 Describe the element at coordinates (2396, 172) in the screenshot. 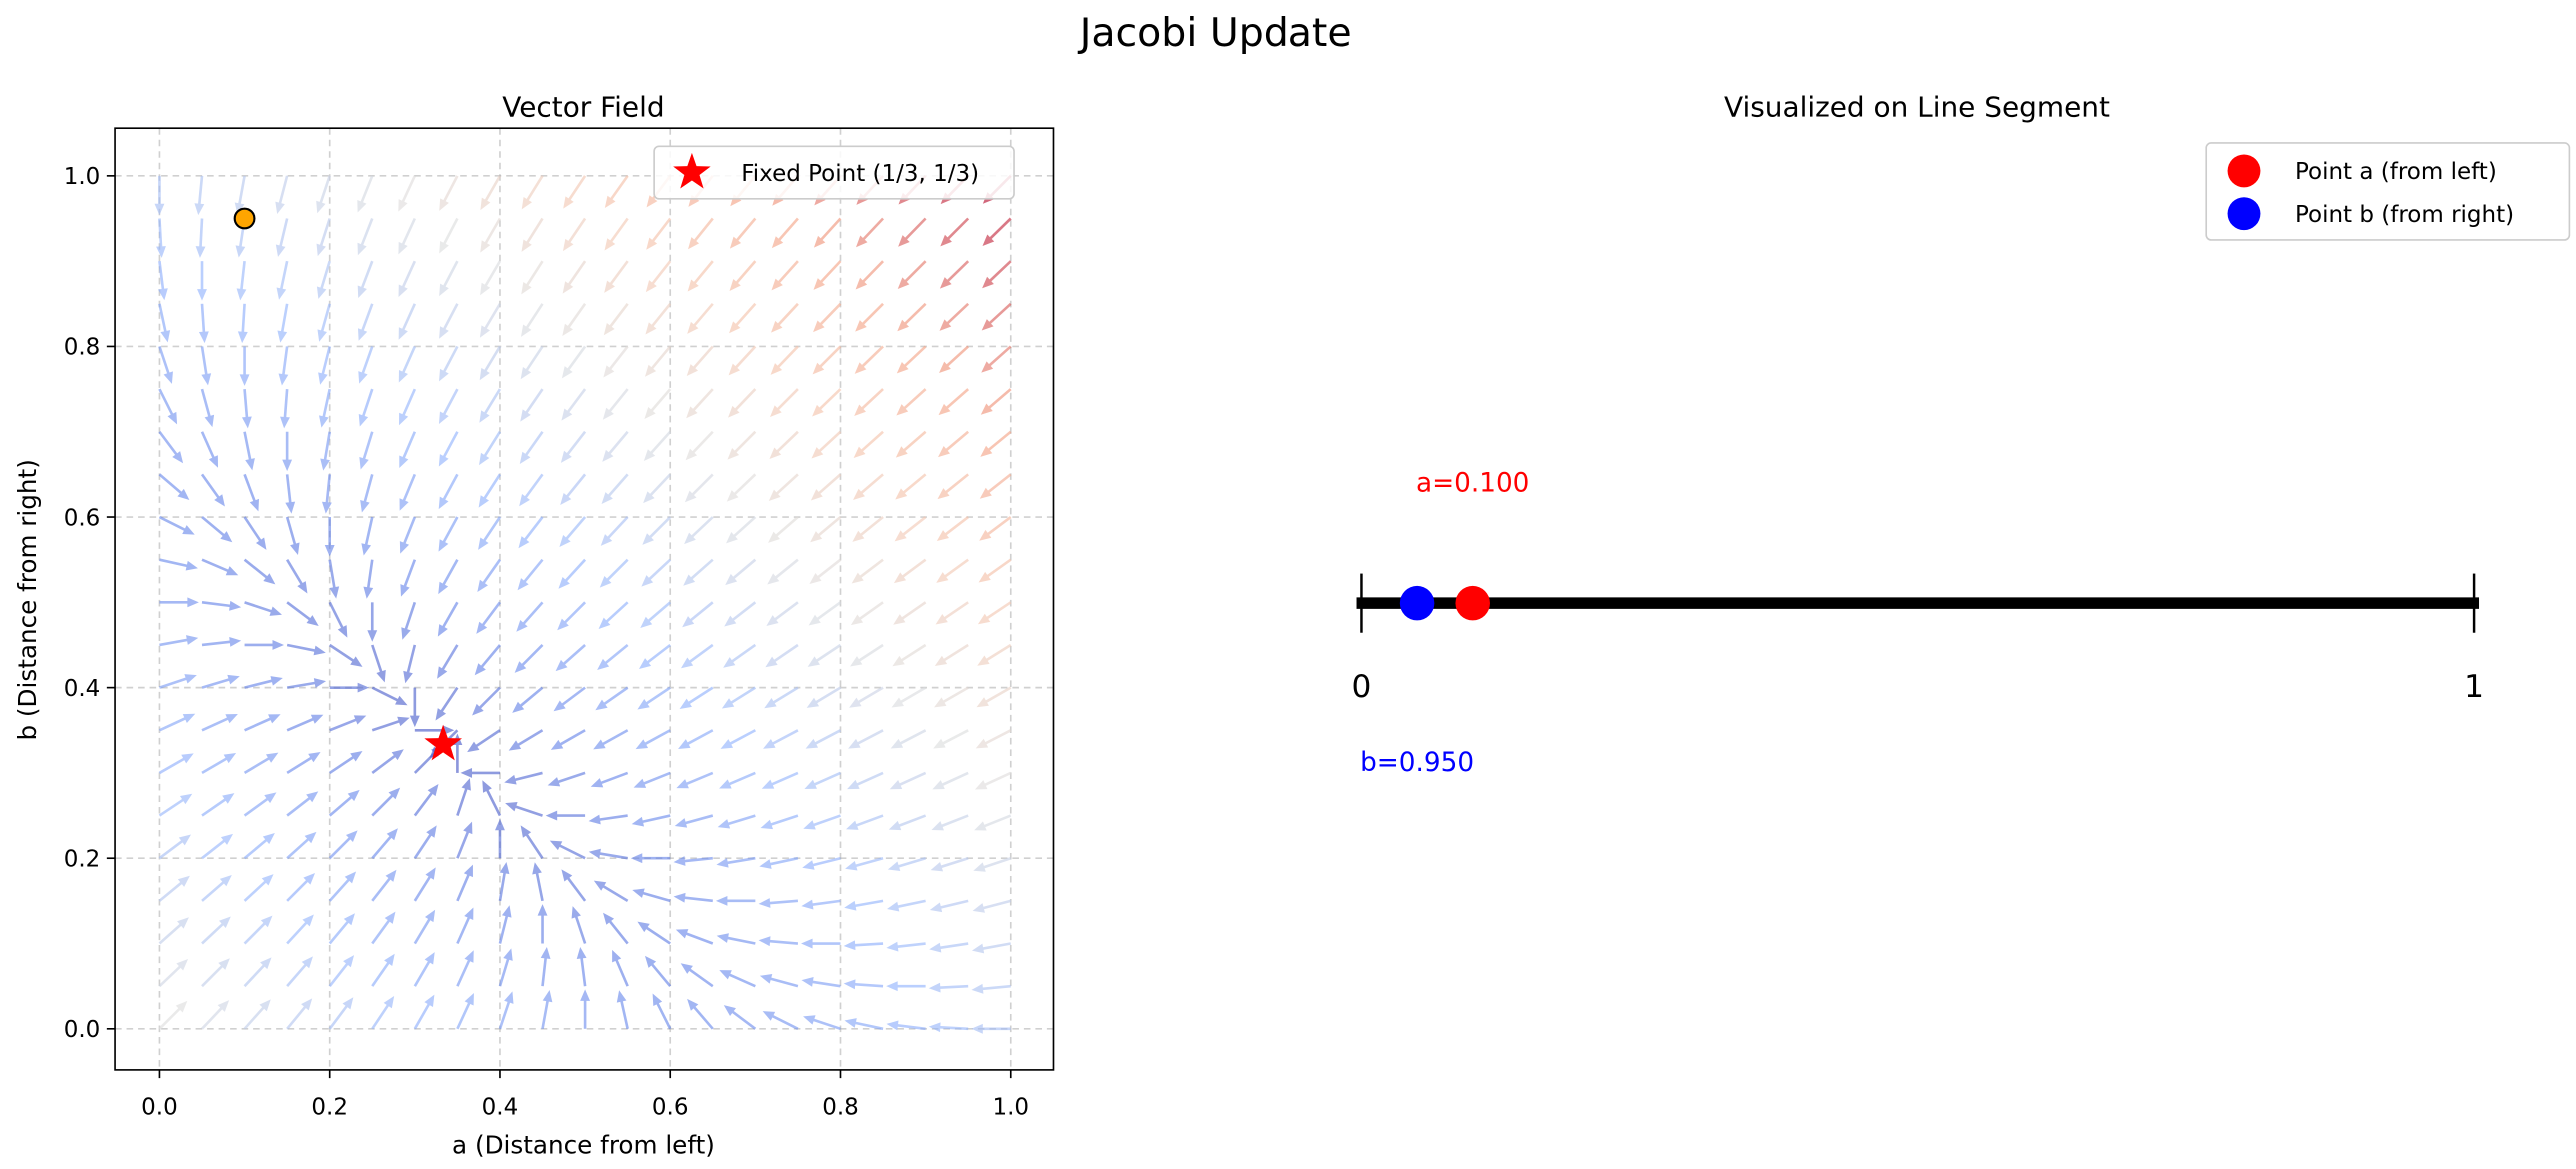

I see `legend-label-point-a: Point a (from left)` at that location.